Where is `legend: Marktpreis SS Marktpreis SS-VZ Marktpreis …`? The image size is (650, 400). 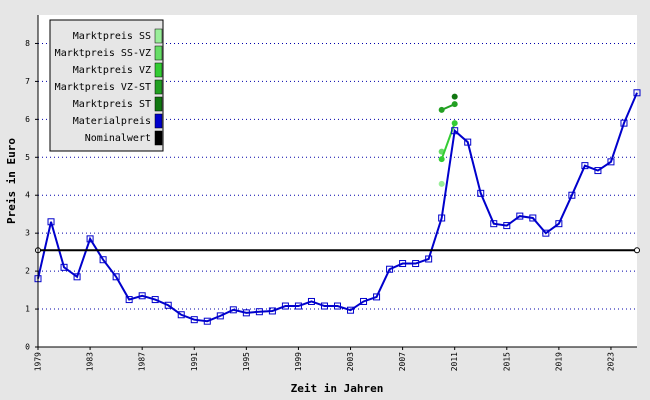 legend: Marktpreis SS Marktpreis SS-VZ Marktpreis … is located at coordinates (106, 85).